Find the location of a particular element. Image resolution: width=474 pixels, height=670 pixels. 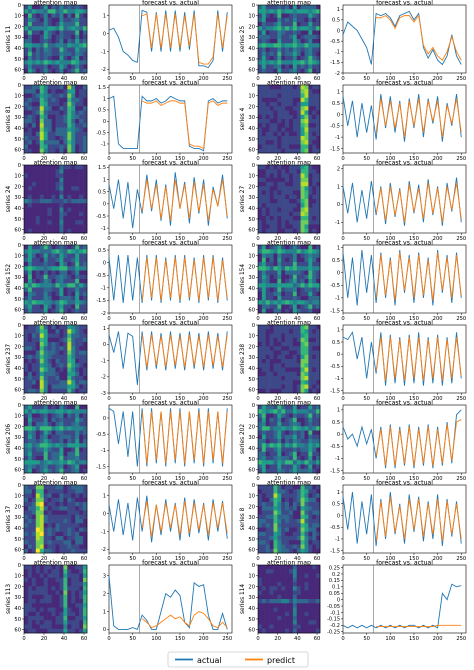

panel-title: forecast vs. actual is located at coordinates (404, 403).